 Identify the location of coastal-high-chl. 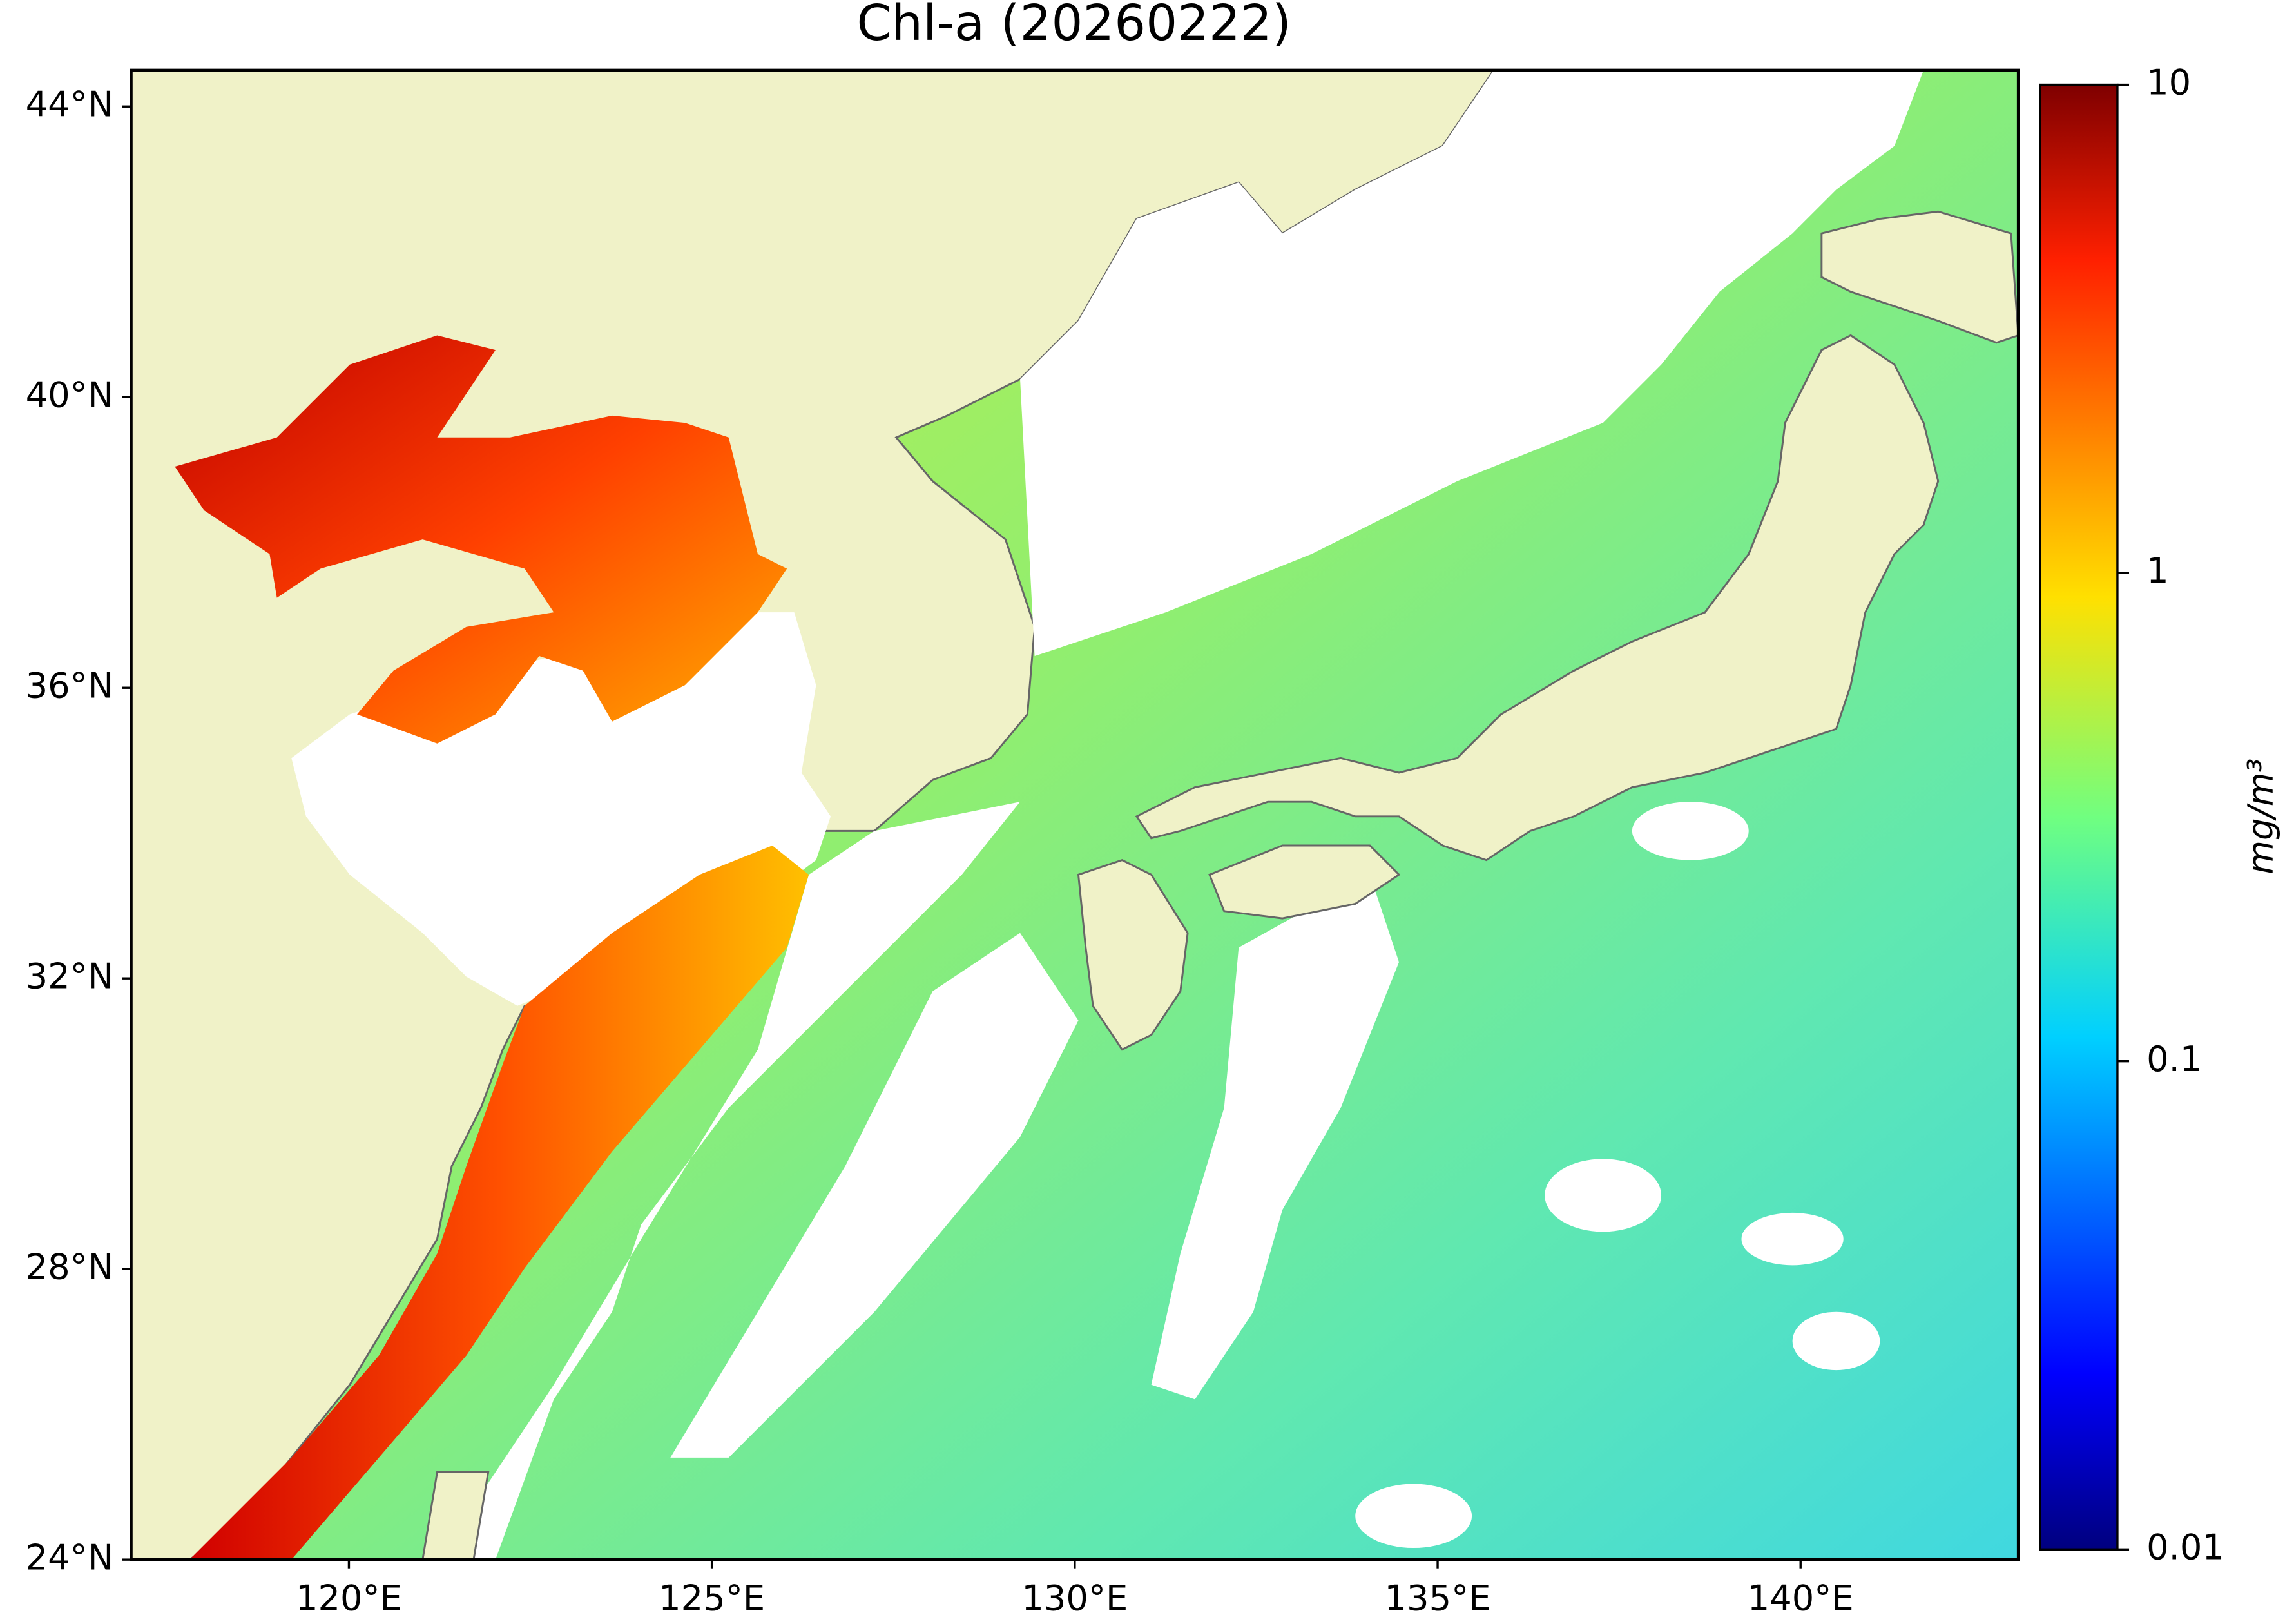
(499, 1203).